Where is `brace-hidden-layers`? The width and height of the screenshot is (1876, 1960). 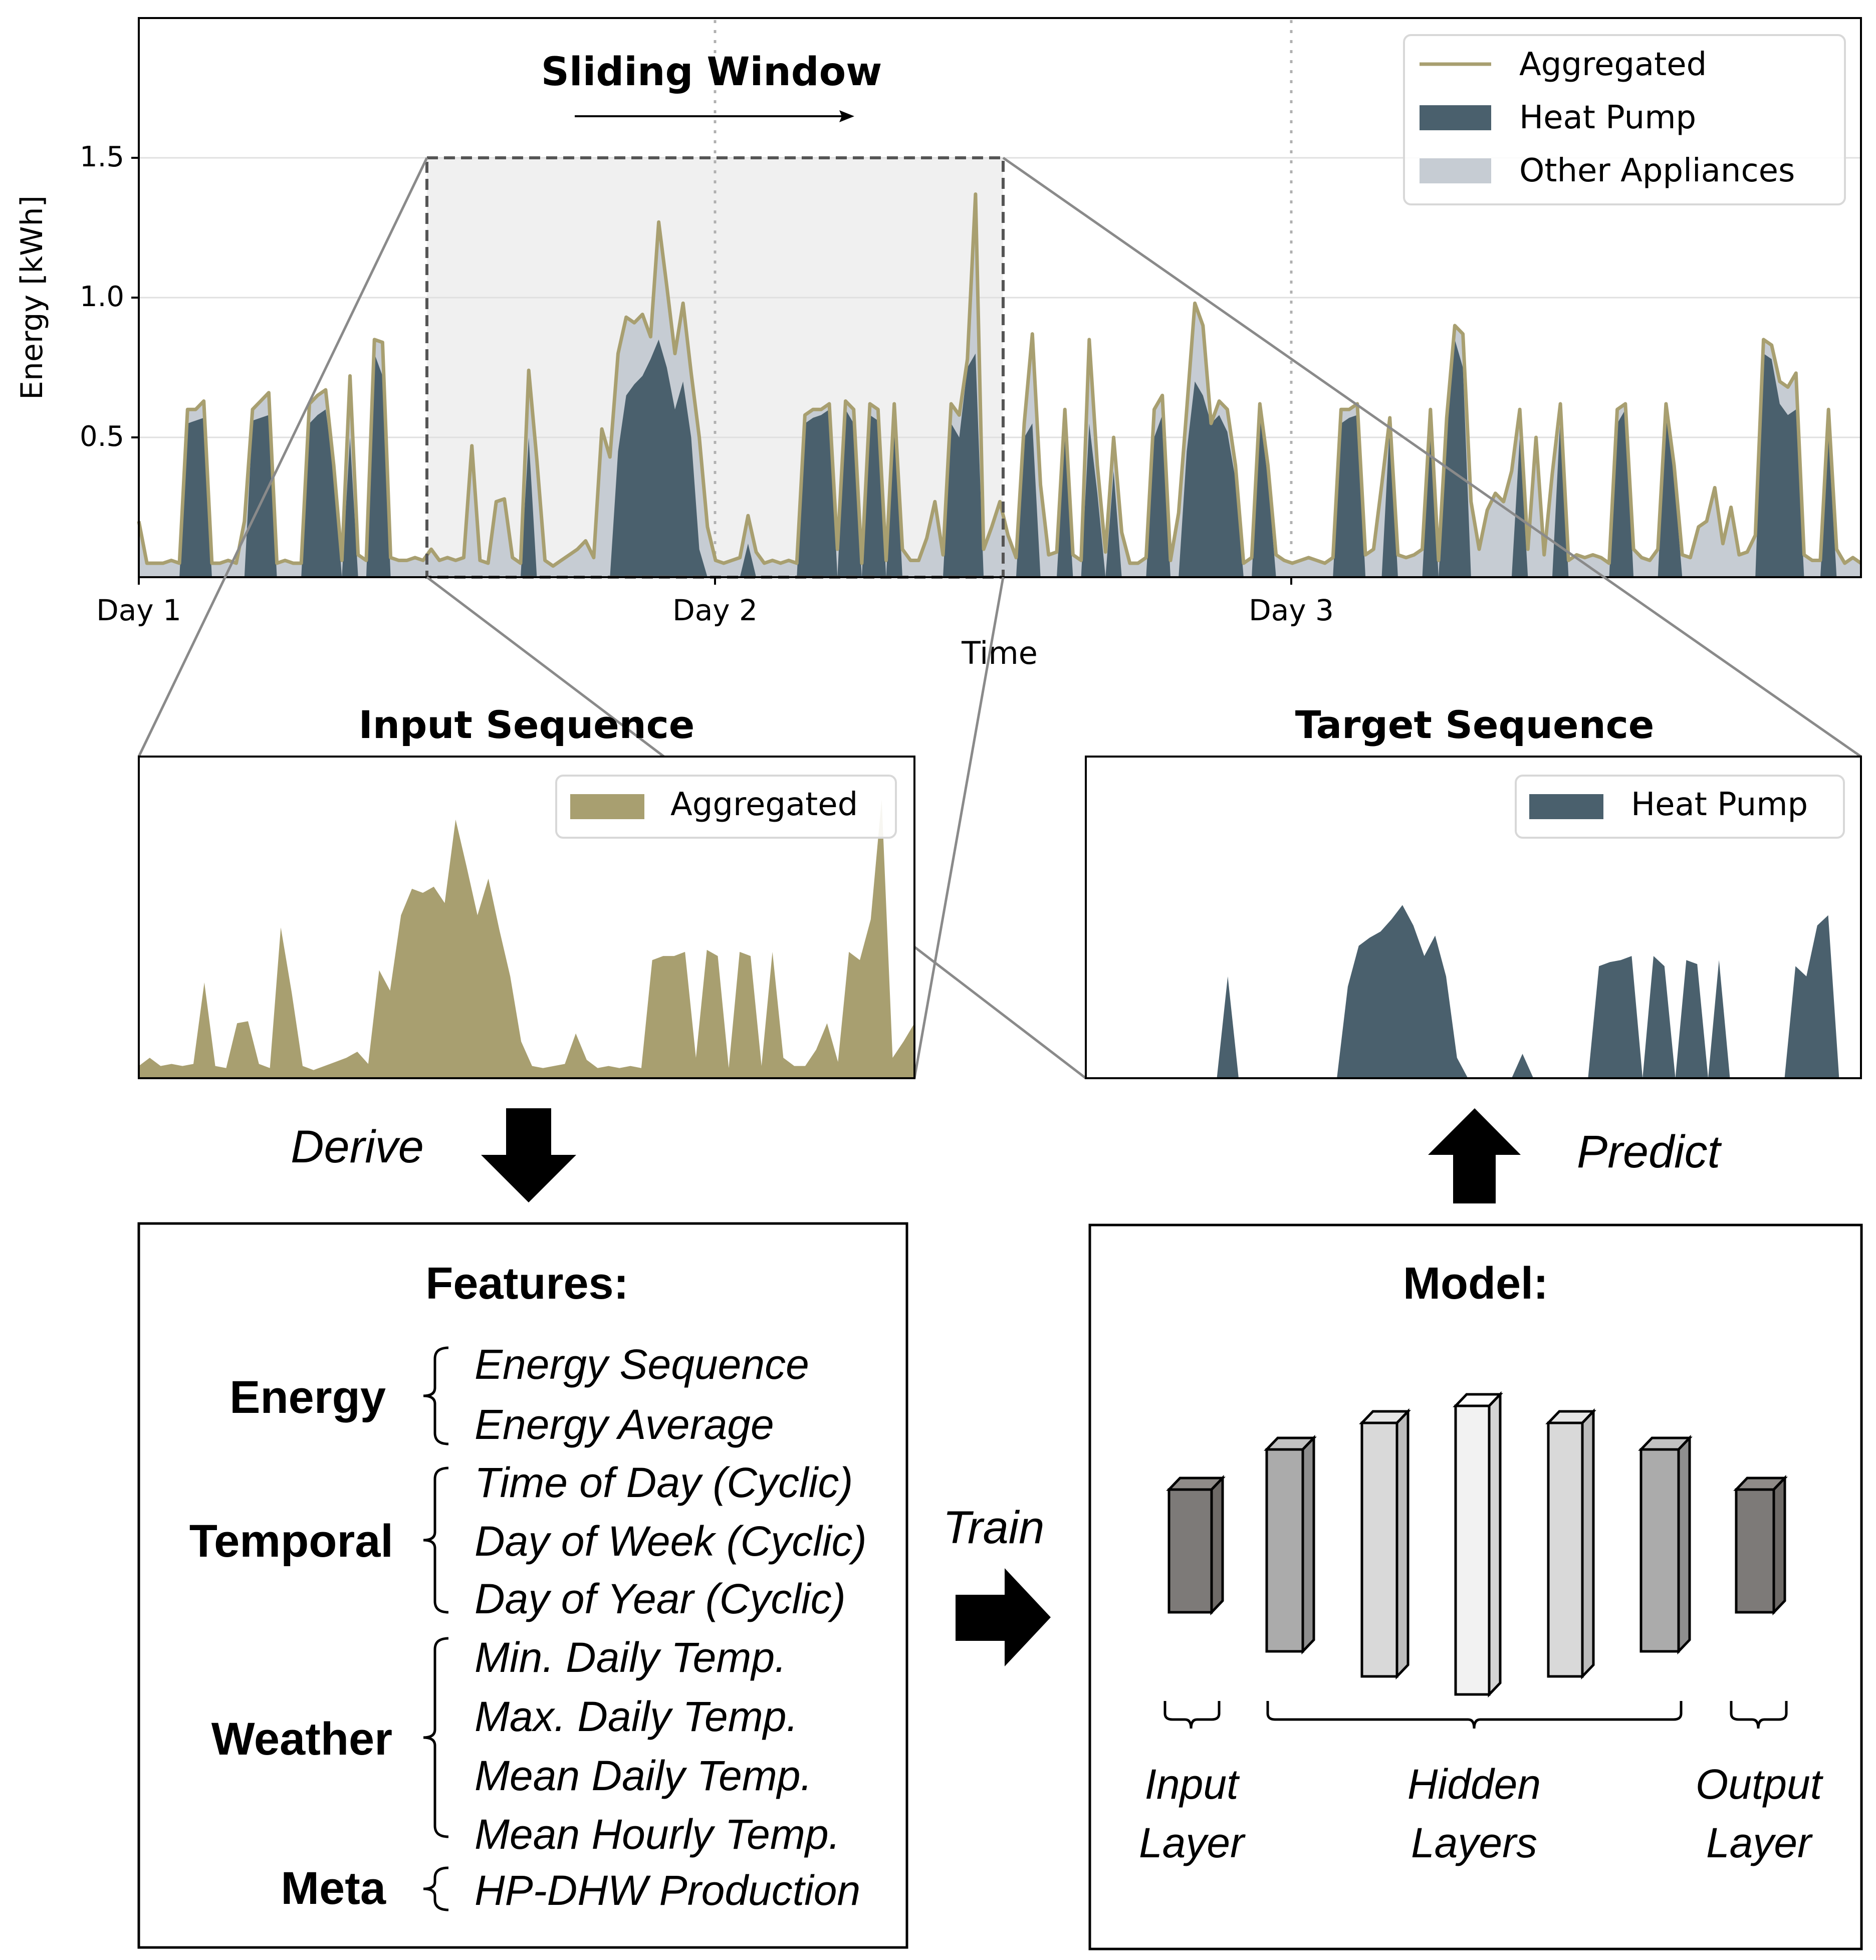
brace-hidden-layers is located at coordinates (1474, 1715).